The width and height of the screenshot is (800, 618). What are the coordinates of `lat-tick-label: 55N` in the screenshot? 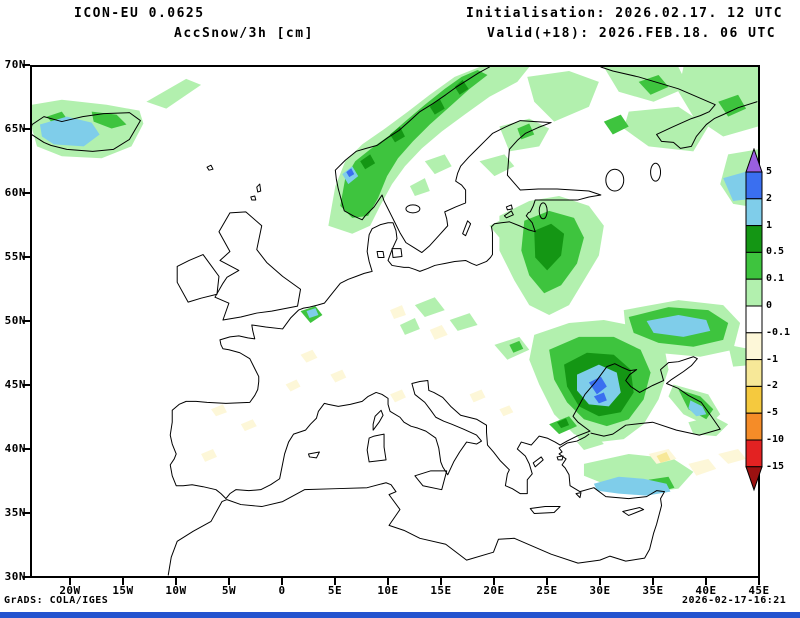 It's located at (15, 256).